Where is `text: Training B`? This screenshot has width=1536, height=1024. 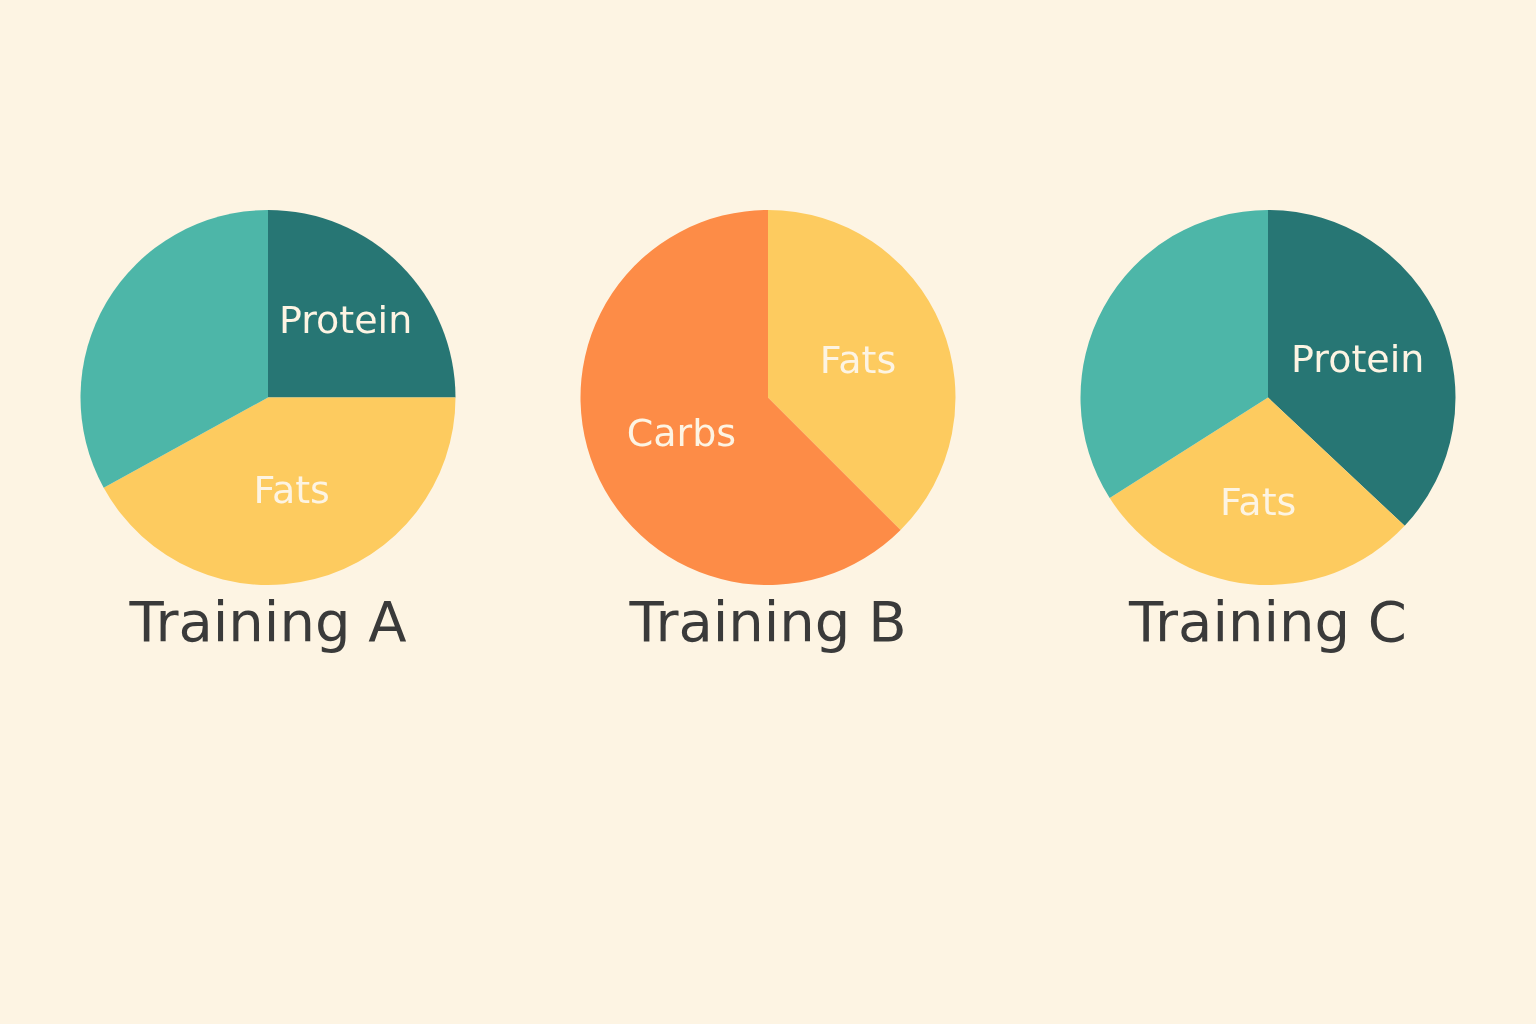 text: Training B is located at coordinates (767, 621).